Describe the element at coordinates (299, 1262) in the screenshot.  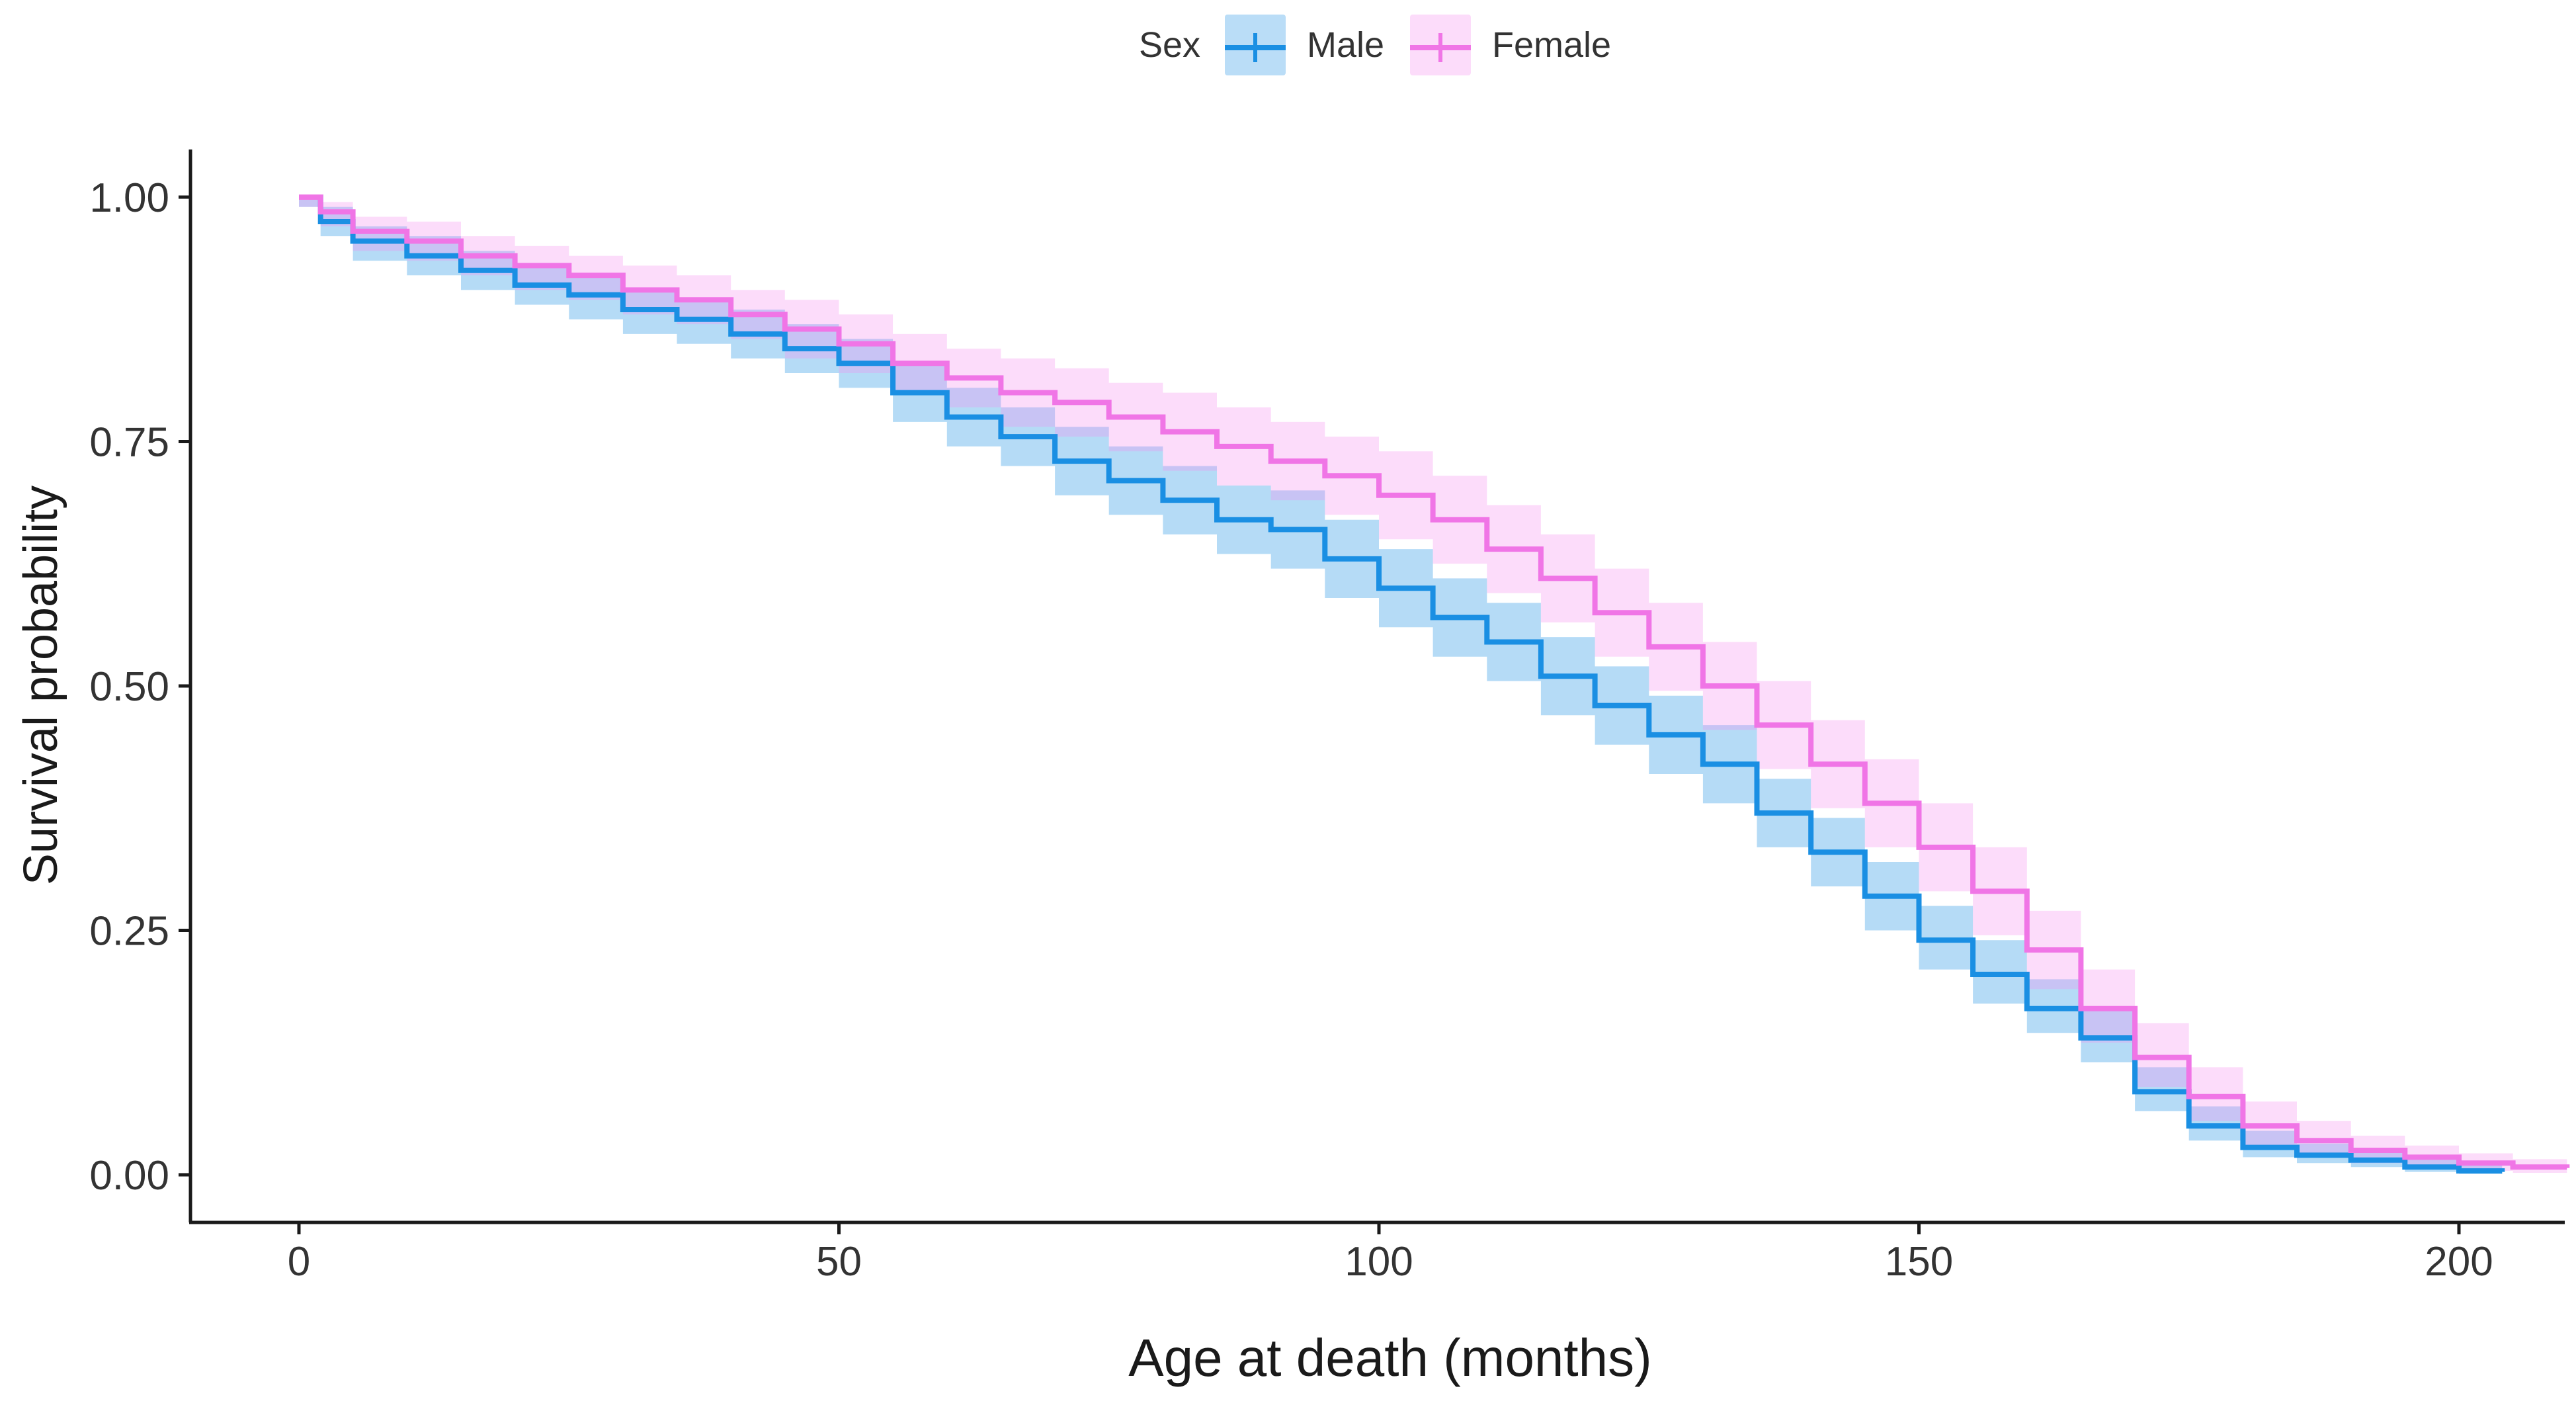
I see `x-tick-label: 0` at that location.